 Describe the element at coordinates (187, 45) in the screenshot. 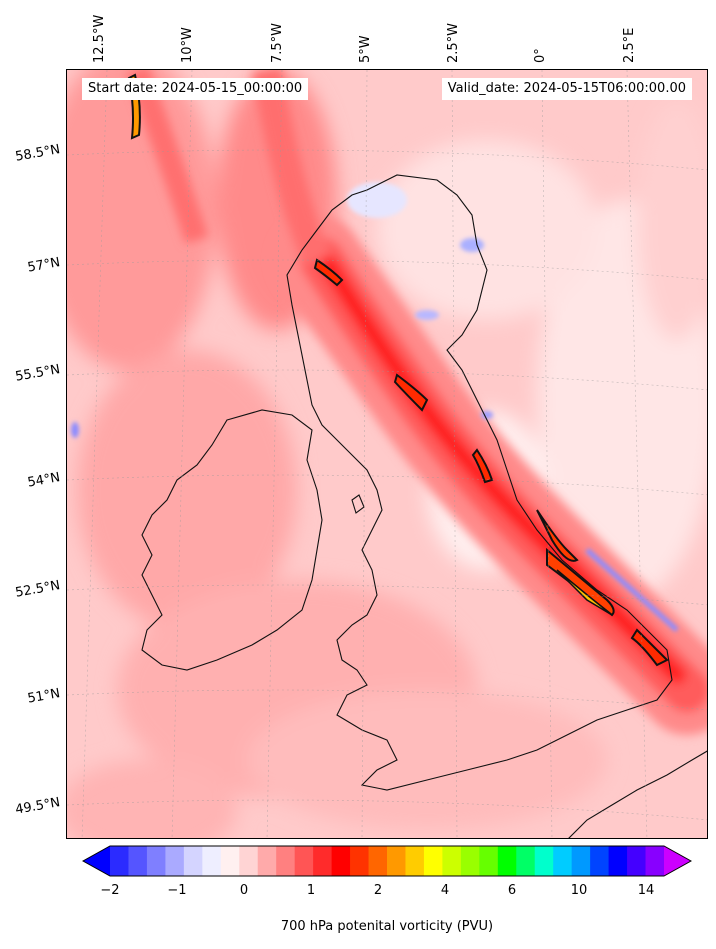

I see `lon-label-10w: 10°W` at that location.